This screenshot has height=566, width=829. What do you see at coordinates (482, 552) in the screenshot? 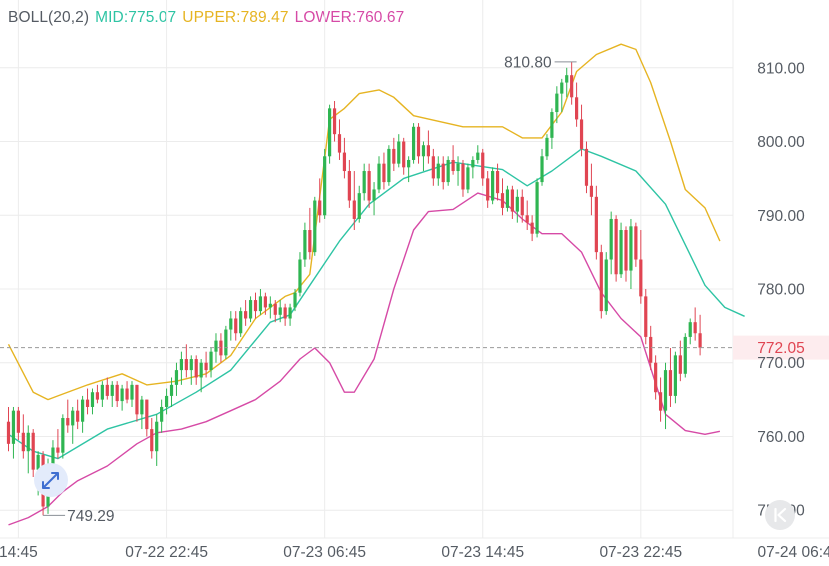
I see `x-tick-label: 07-23 14:45` at bounding box center [482, 552].